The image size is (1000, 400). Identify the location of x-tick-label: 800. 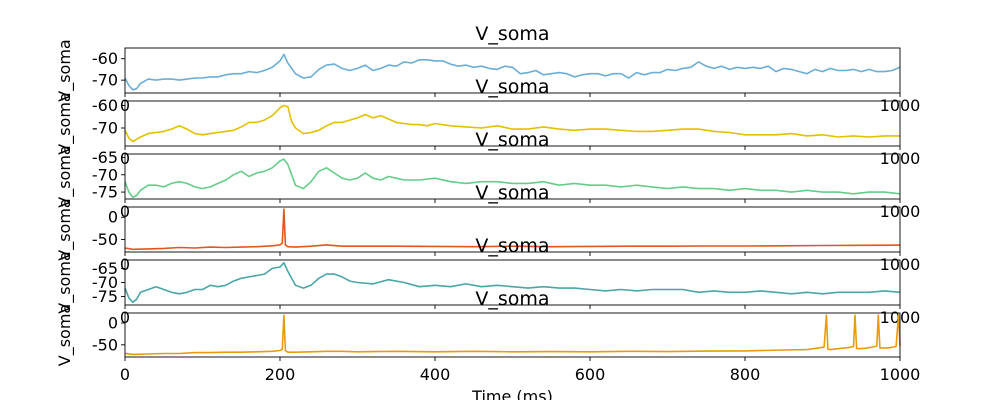
(745, 374).